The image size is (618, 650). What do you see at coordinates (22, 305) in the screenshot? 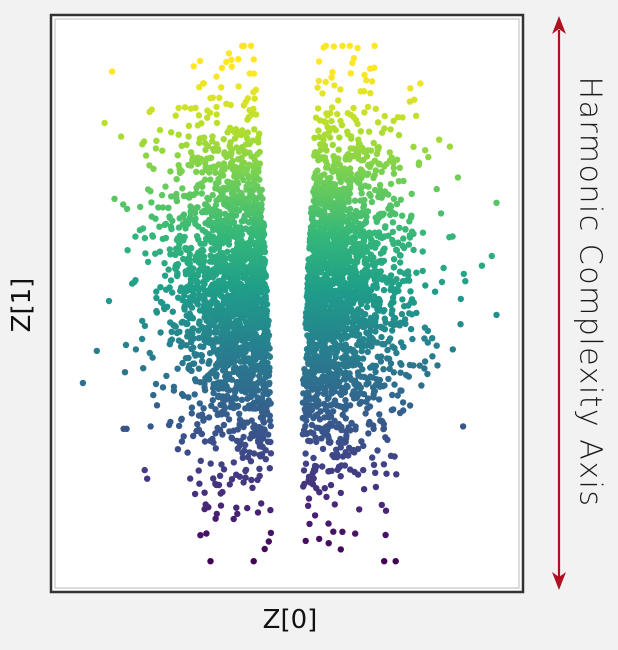
I see `y-axis-label: Z[1]` at bounding box center [22, 305].